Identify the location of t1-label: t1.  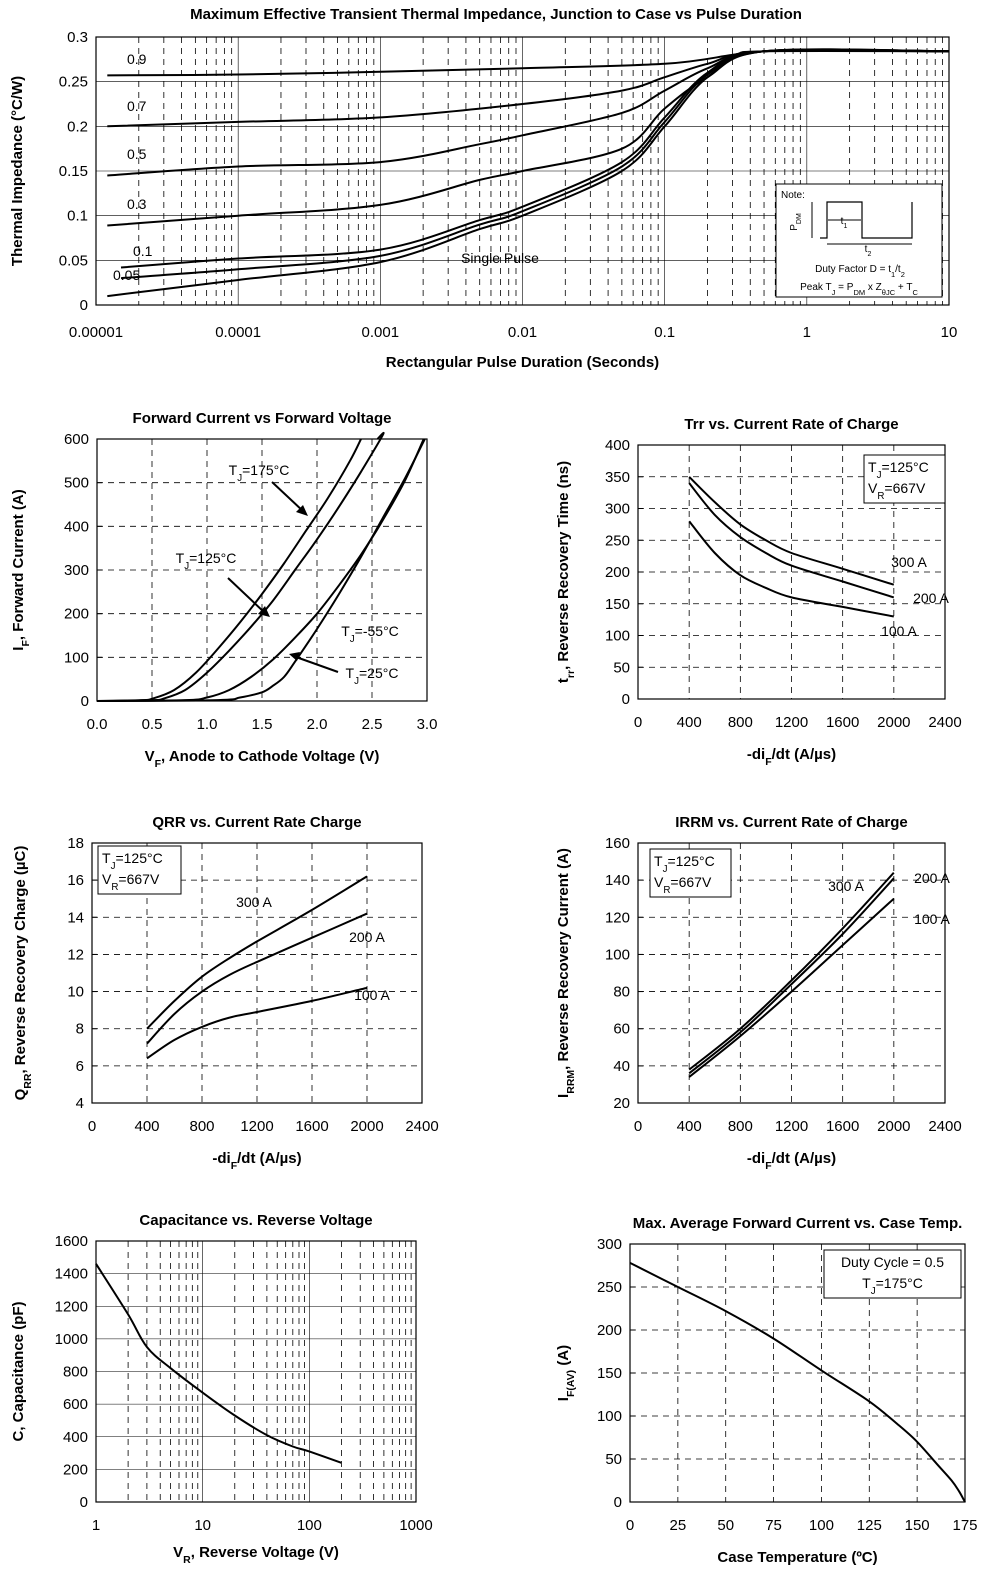
(844, 223).